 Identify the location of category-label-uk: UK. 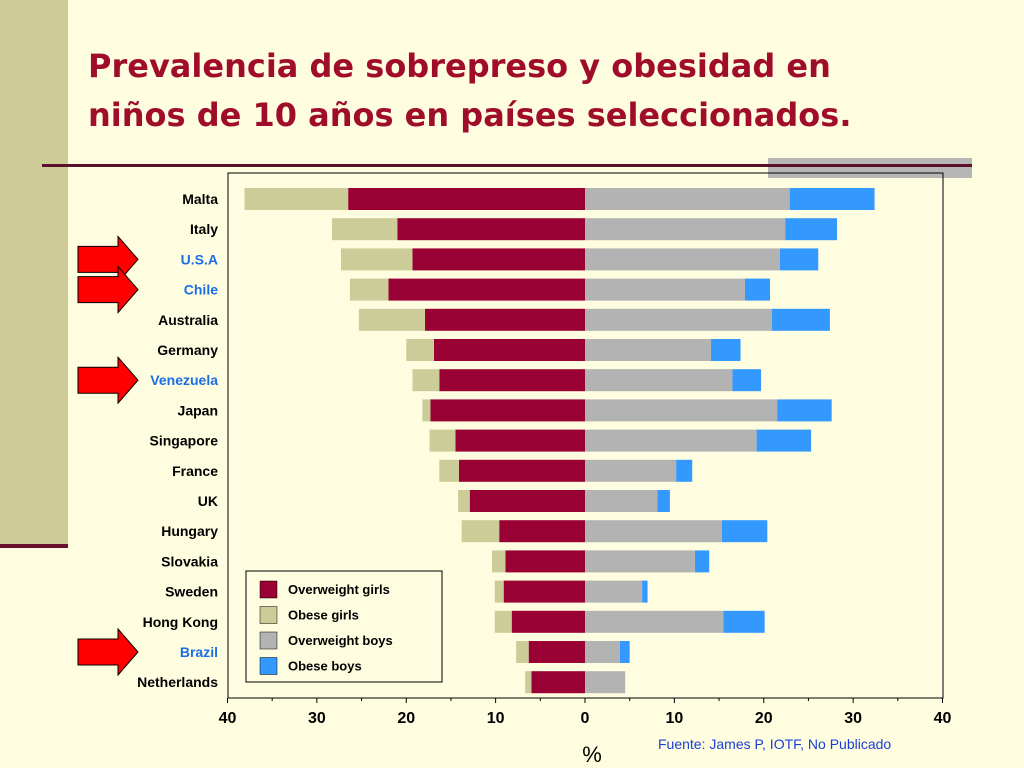
(208, 501).